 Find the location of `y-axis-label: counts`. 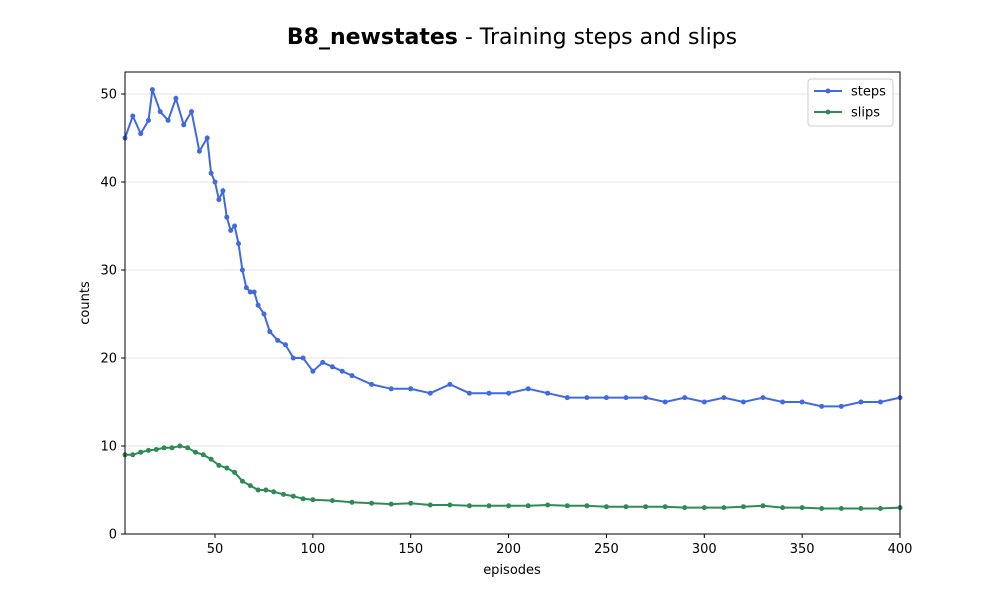

y-axis-label: counts is located at coordinates (85, 303).